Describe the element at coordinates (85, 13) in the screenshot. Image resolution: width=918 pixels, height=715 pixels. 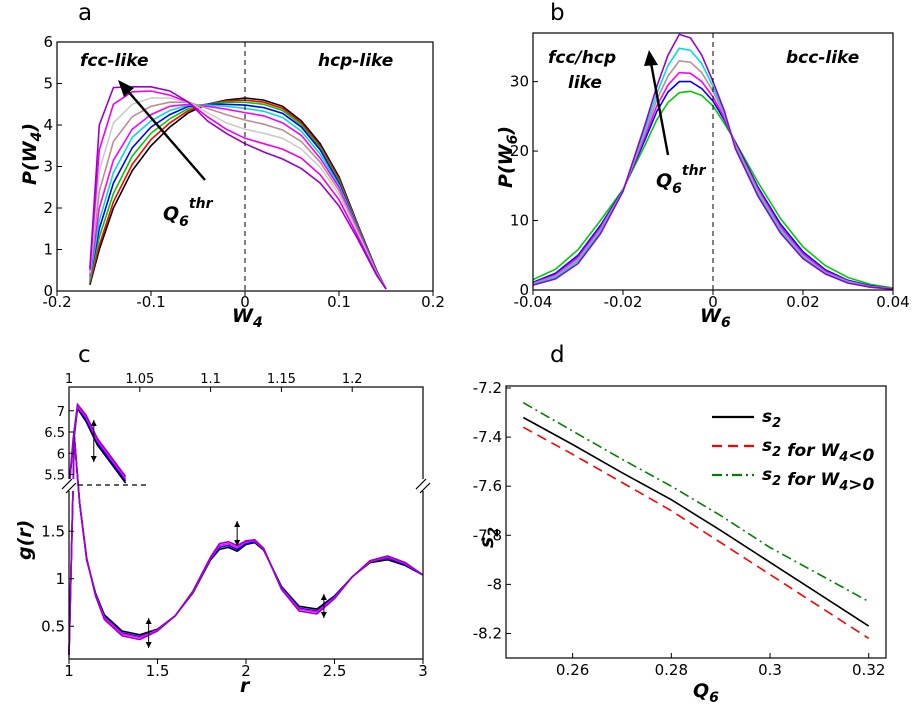
I see `panel-letter-a: a` at that location.